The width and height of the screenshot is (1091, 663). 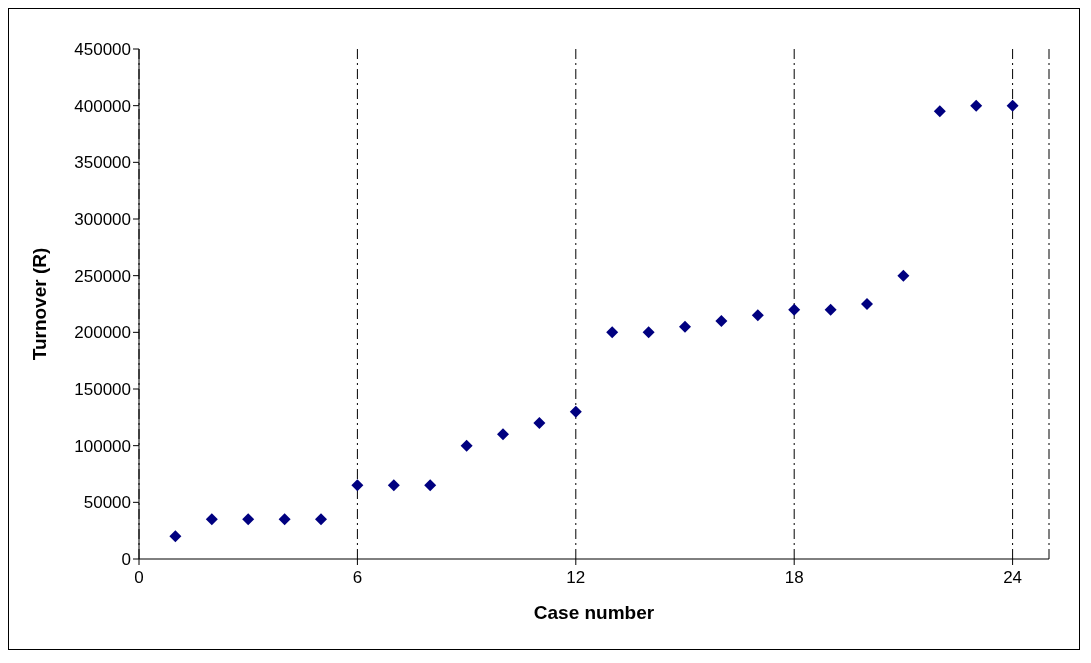 What do you see at coordinates (1013, 578) in the screenshot?
I see `x-tick-label: 24` at bounding box center [1013, 578].